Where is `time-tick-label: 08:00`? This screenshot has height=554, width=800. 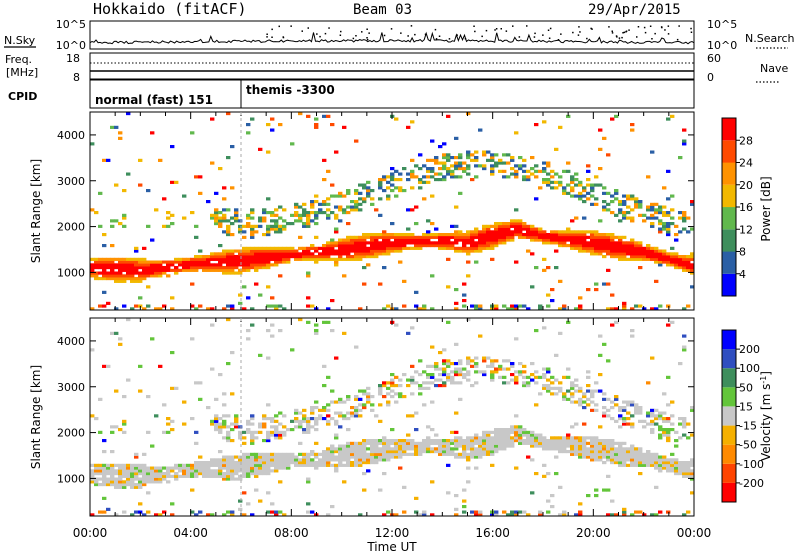
time-tick-label: 08:00 is located at coordinates (291, 533).